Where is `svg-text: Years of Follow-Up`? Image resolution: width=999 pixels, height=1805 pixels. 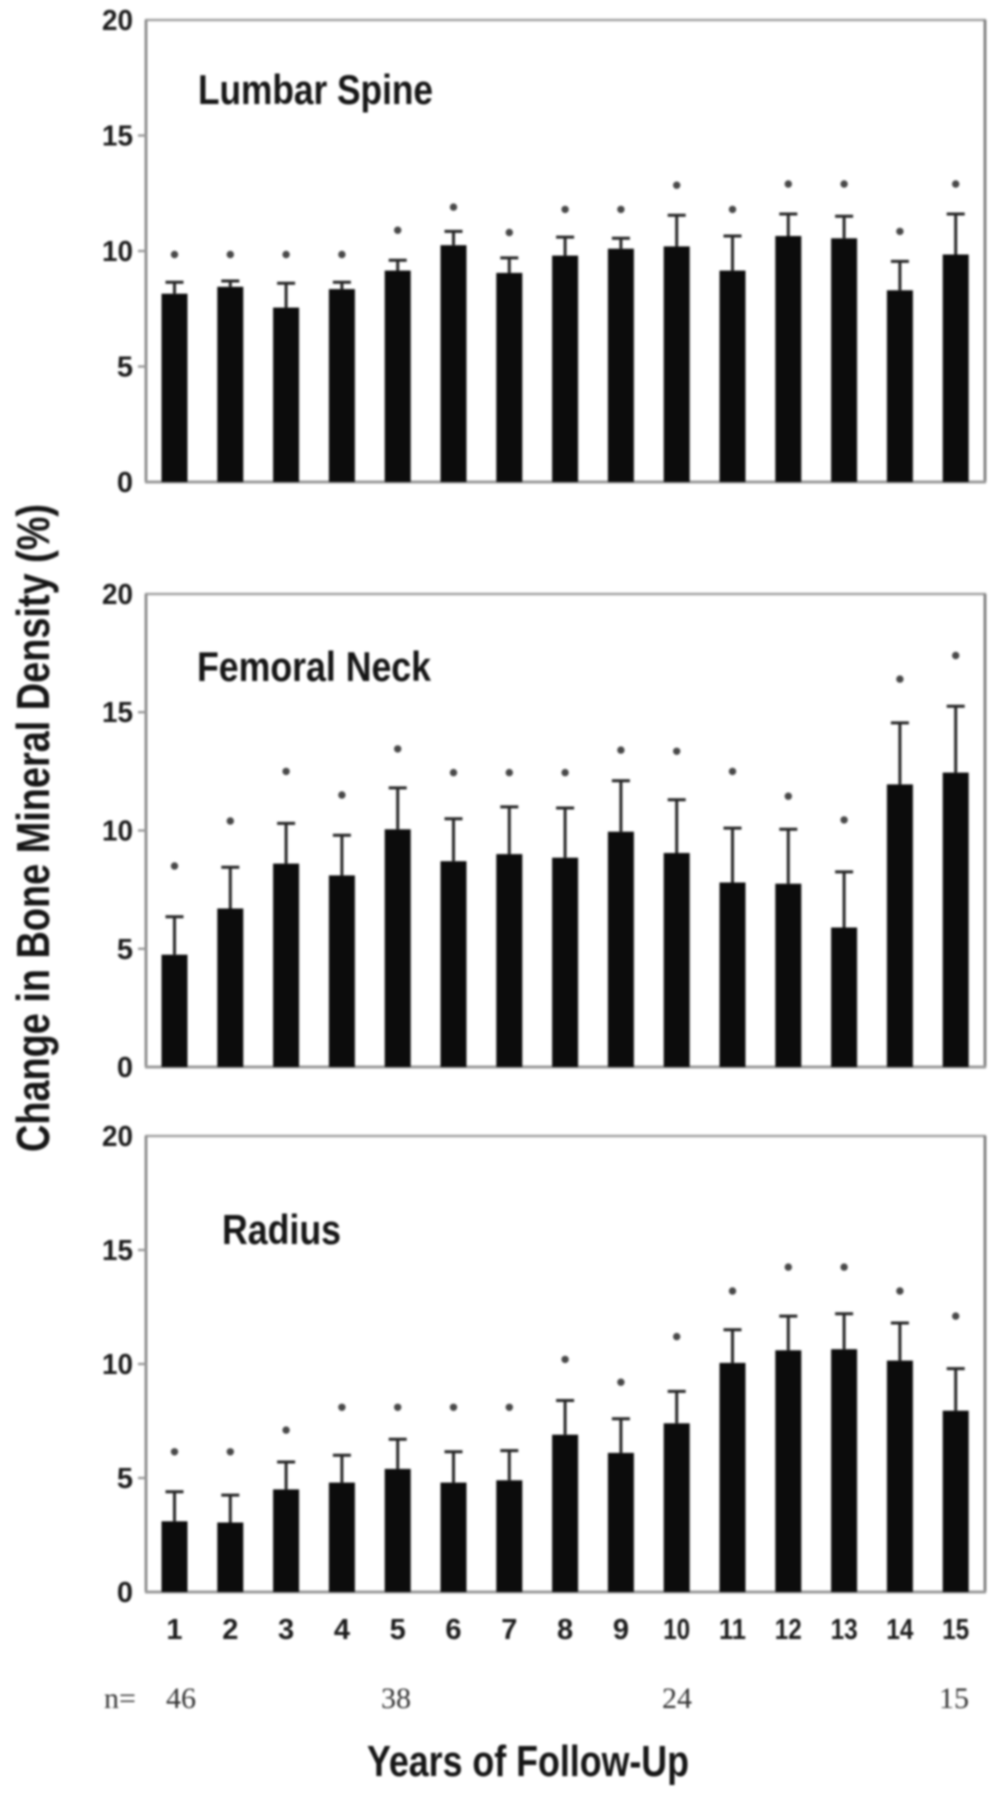
svg-text: Years of Follow-Up is located at coordinates (528, 1761).